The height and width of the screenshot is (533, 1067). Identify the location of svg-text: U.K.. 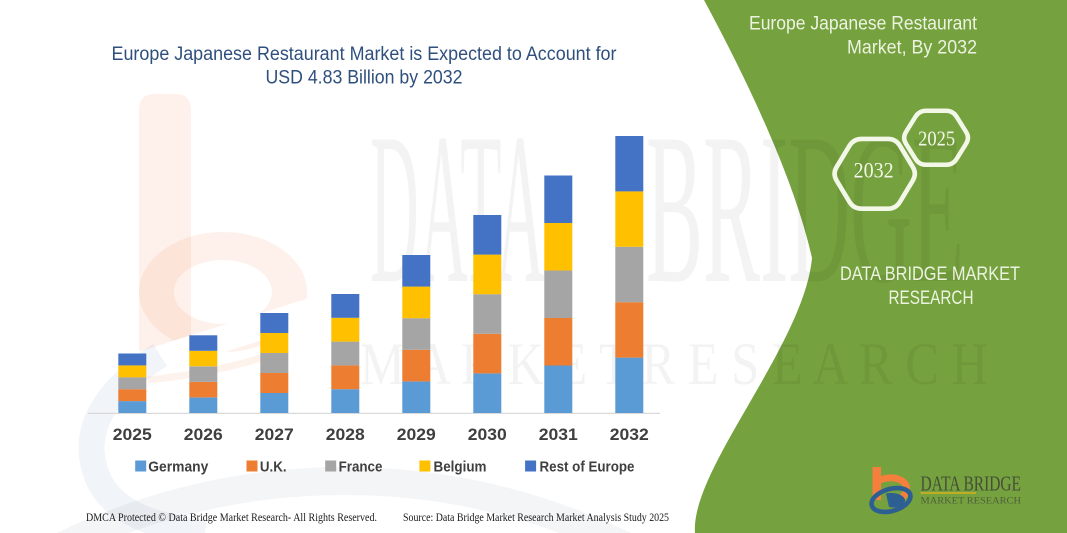
(273, 467).